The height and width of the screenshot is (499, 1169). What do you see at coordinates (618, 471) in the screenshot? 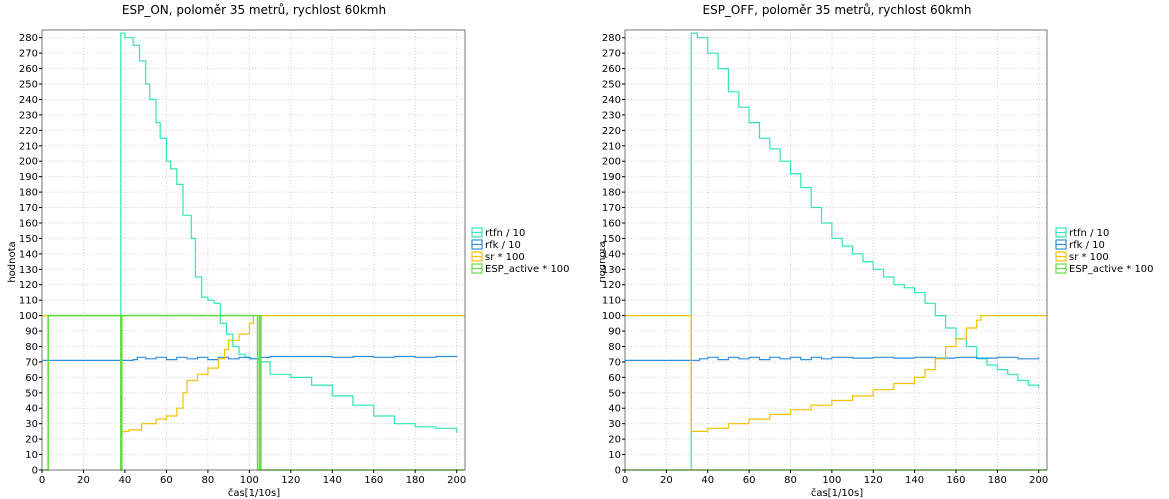
I see `y-tick-label: 0` at bounding box center [618, 471].